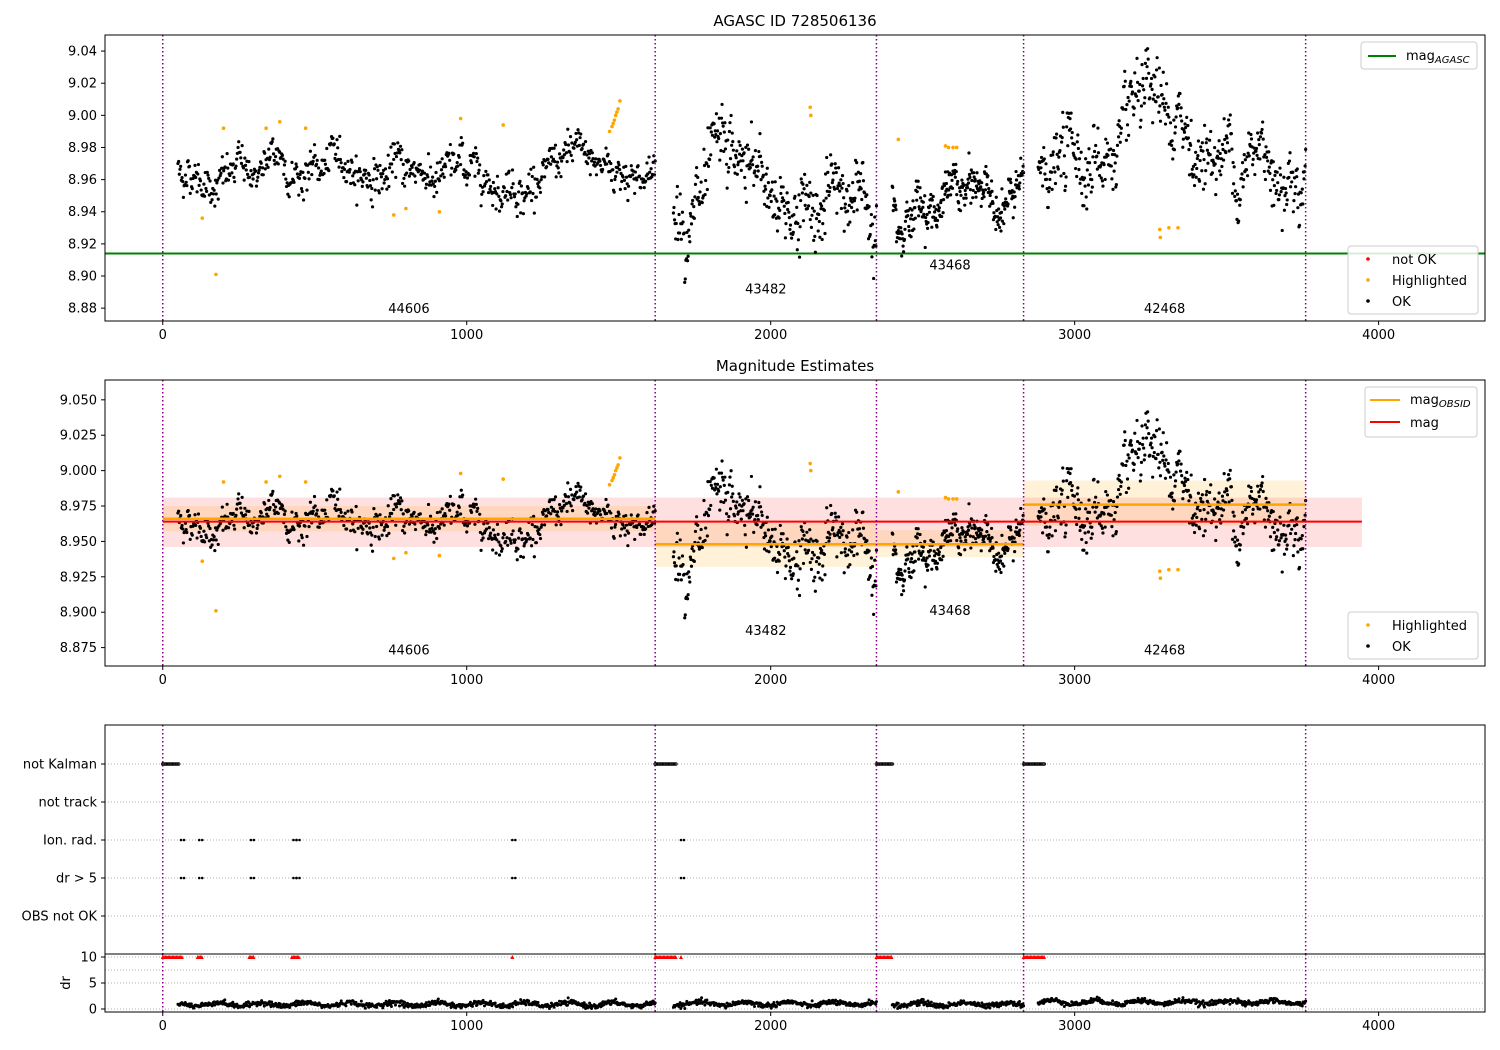 The height and width of the screenshot is (1050, 1500). What do you see at coordinates (765, 631) in the screenshot?
I see `obsid-label: 43482` at bounding box center [765, 631].